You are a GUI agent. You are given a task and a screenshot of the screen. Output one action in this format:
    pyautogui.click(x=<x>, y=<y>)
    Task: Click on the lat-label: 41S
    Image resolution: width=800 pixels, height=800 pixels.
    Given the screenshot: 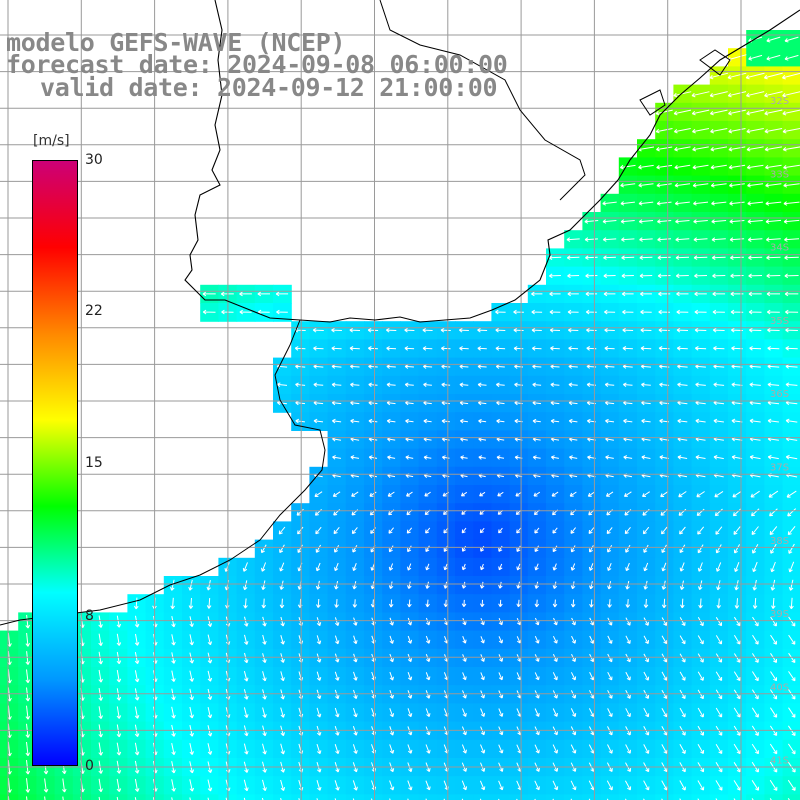 What is the action you would take?
    pyautogui.click(x=779, y=761)
    